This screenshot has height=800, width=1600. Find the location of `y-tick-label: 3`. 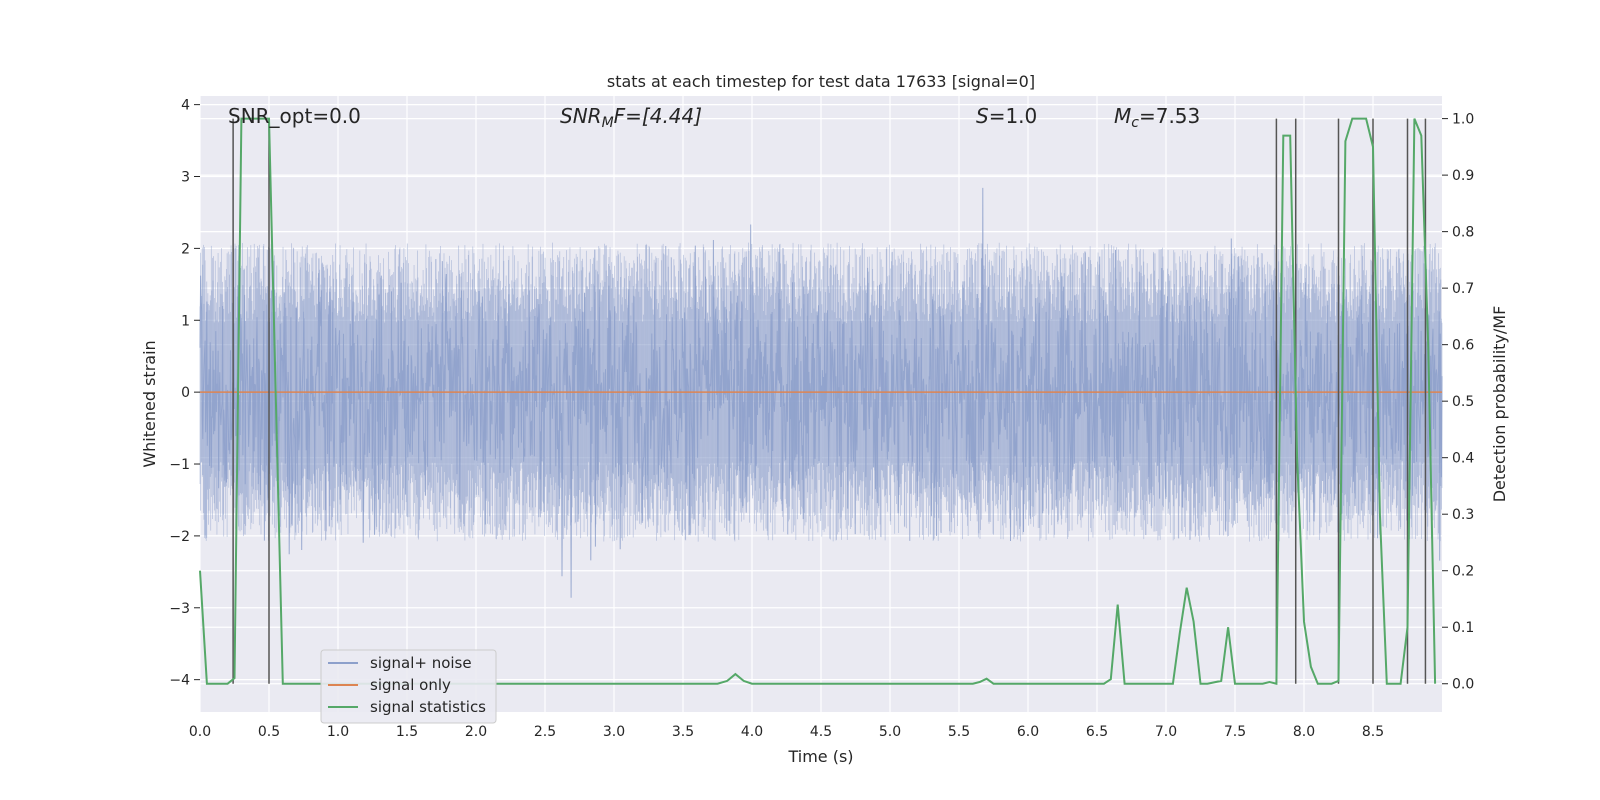

y-tick-label: 3 is located at coordinates (185, 178).